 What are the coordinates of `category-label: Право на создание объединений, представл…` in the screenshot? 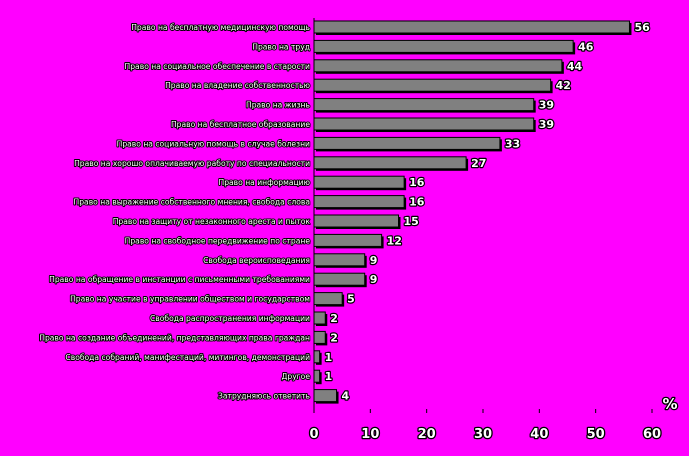 It's located at (174, 337).